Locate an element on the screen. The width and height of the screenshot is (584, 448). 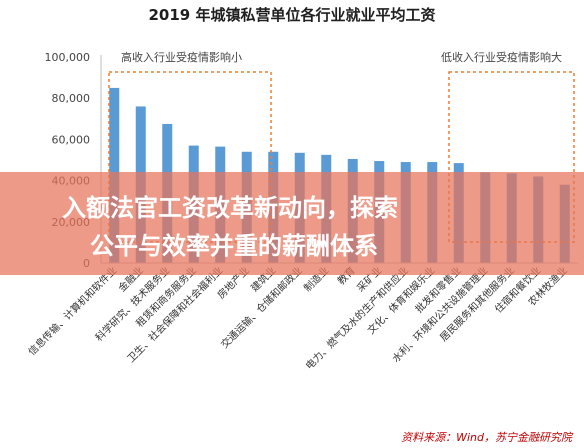
low-income-annotation: 低收入行业受疫情影响大 is located at coordinates (501, 57).